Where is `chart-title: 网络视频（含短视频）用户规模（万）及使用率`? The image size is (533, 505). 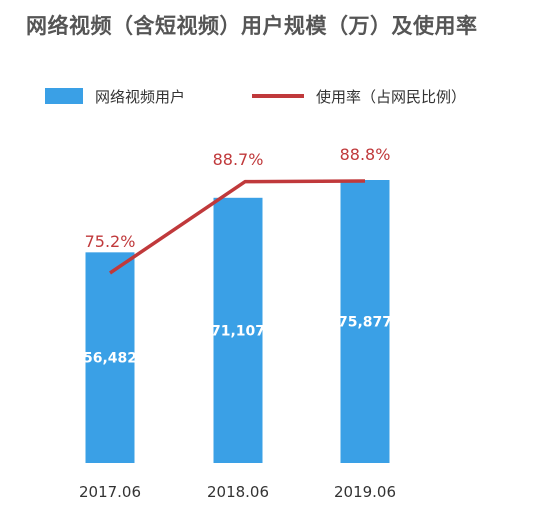 chart-title: 网络视频（含短视频）用户规模（万）及使用率 is located at coordinates (252, 26).